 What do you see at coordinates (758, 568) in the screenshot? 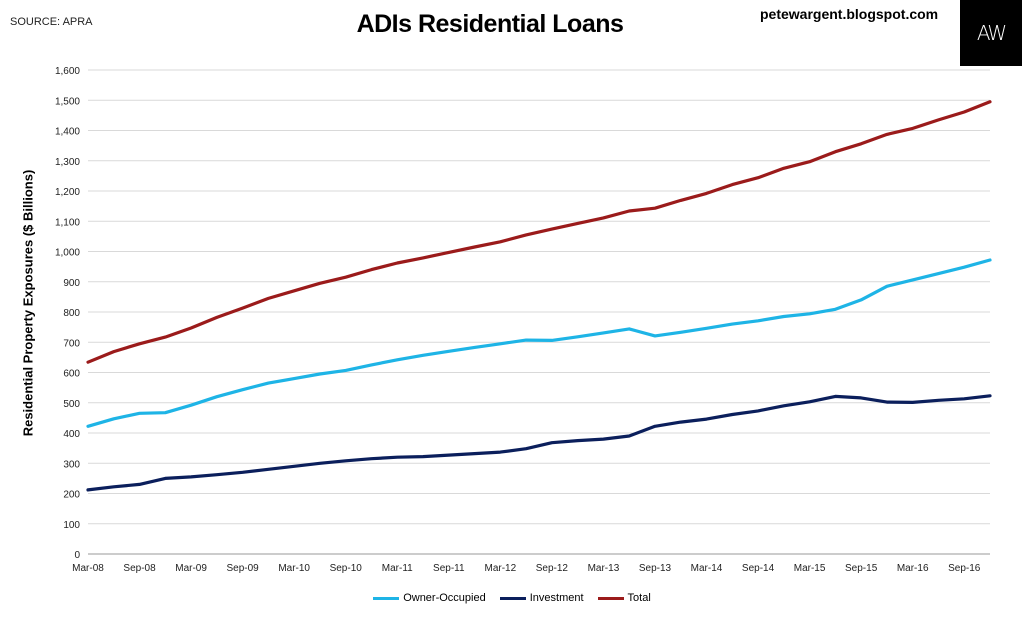
I see `x-tick-label: Sep-14` at bounding box center [758, 568].